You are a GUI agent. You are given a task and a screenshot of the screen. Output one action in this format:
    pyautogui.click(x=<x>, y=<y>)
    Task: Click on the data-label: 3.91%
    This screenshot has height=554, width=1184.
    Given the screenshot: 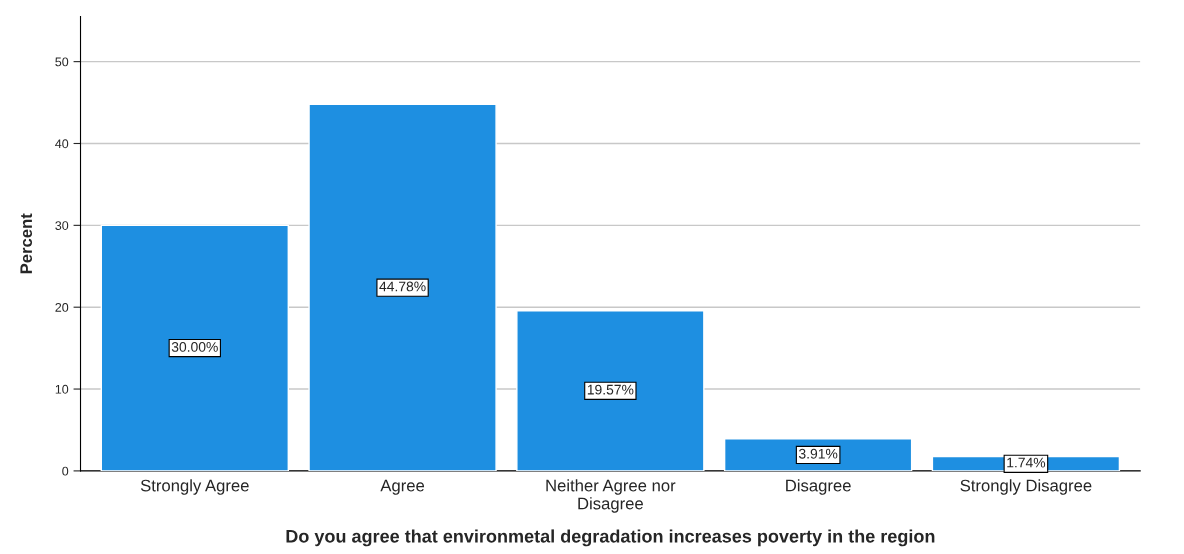 What is the action you would take?
    pyautogui.click(x=818, y=453)
    